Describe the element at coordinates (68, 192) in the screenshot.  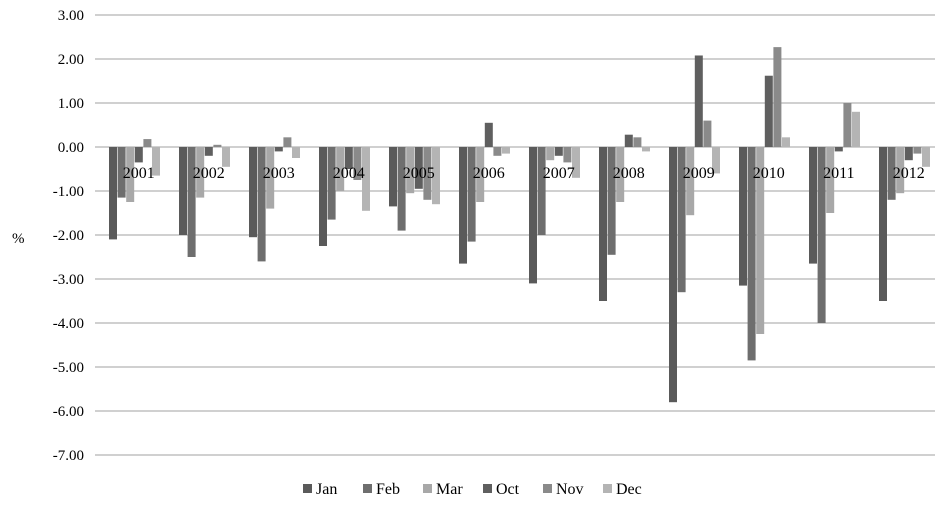
I see `y-tick-label: -1.00` at that location.